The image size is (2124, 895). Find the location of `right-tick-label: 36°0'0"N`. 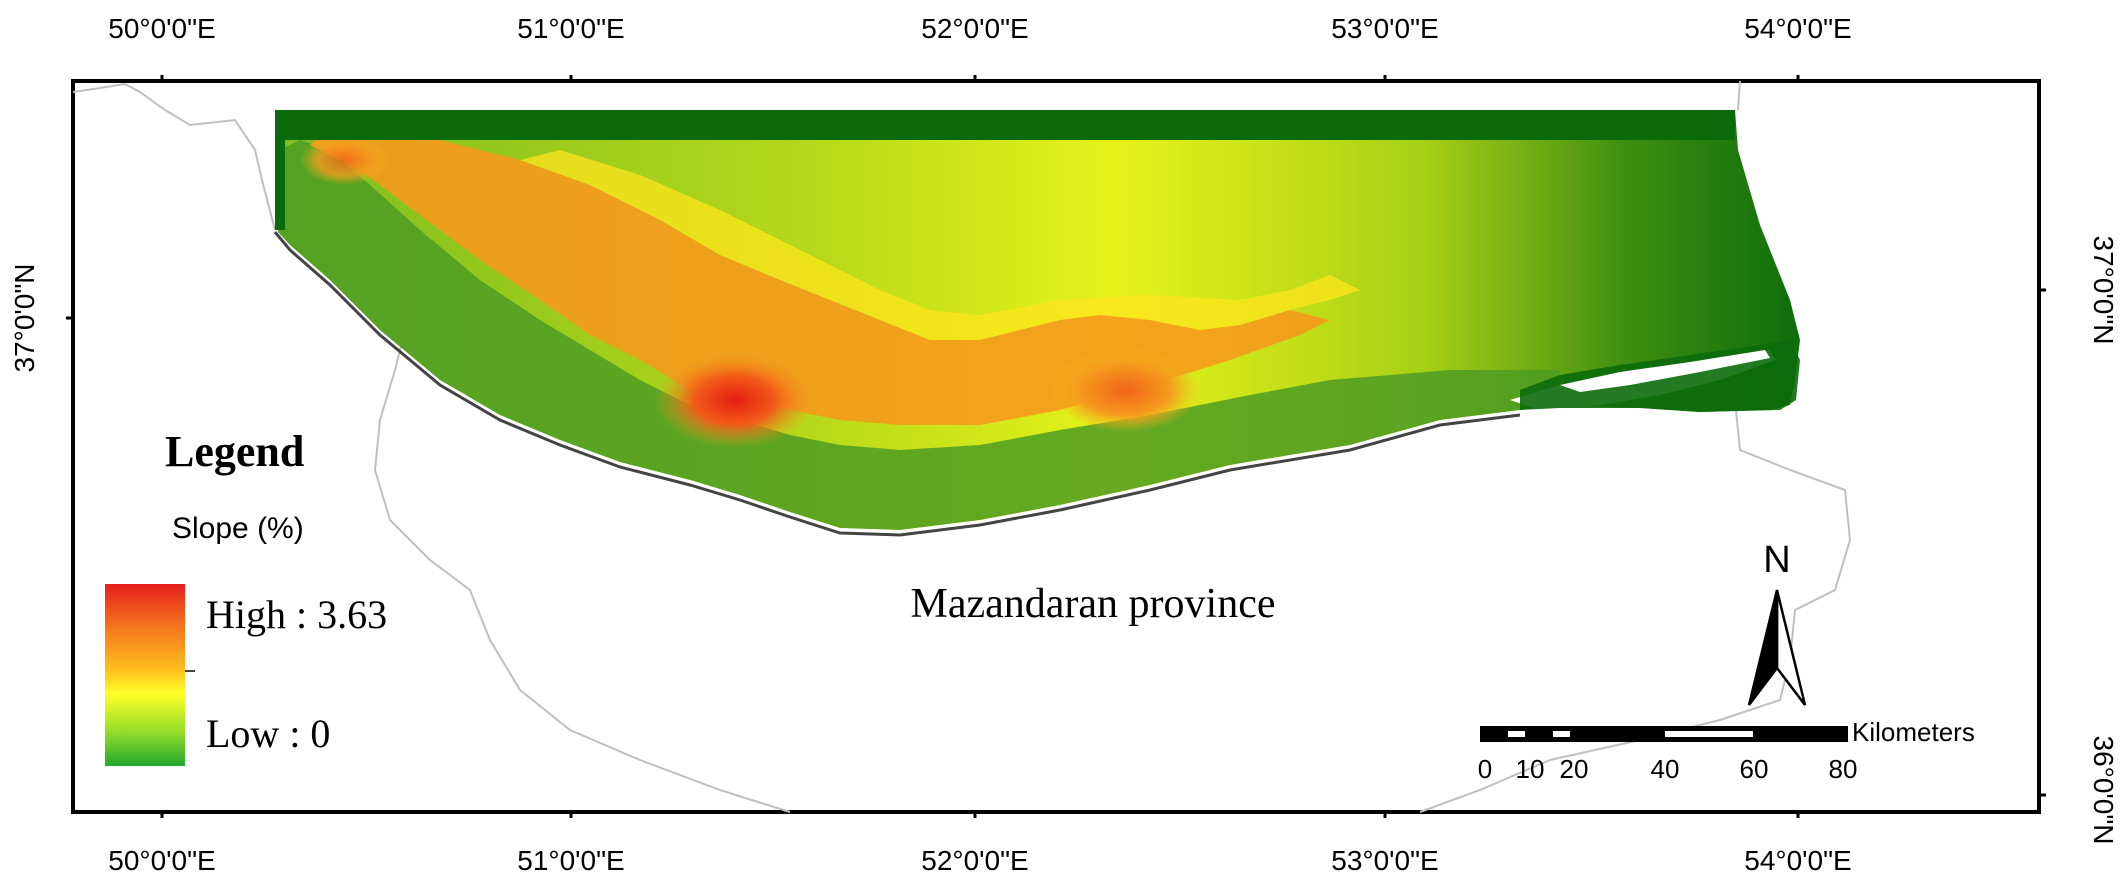

right-tick-label: 36°0'0"N is located at coordinates (2103, 790).